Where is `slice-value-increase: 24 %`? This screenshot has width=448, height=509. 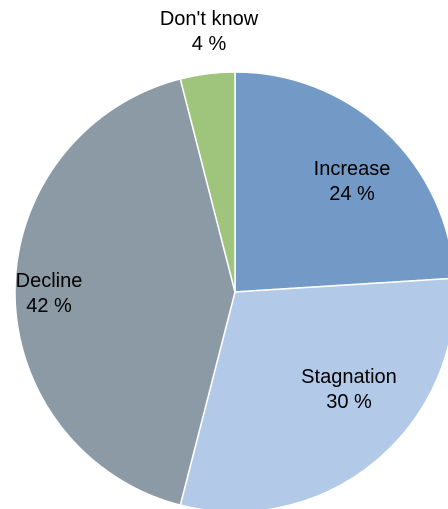 slice-value-increase: 24 % is located at coordinates (352, 194).